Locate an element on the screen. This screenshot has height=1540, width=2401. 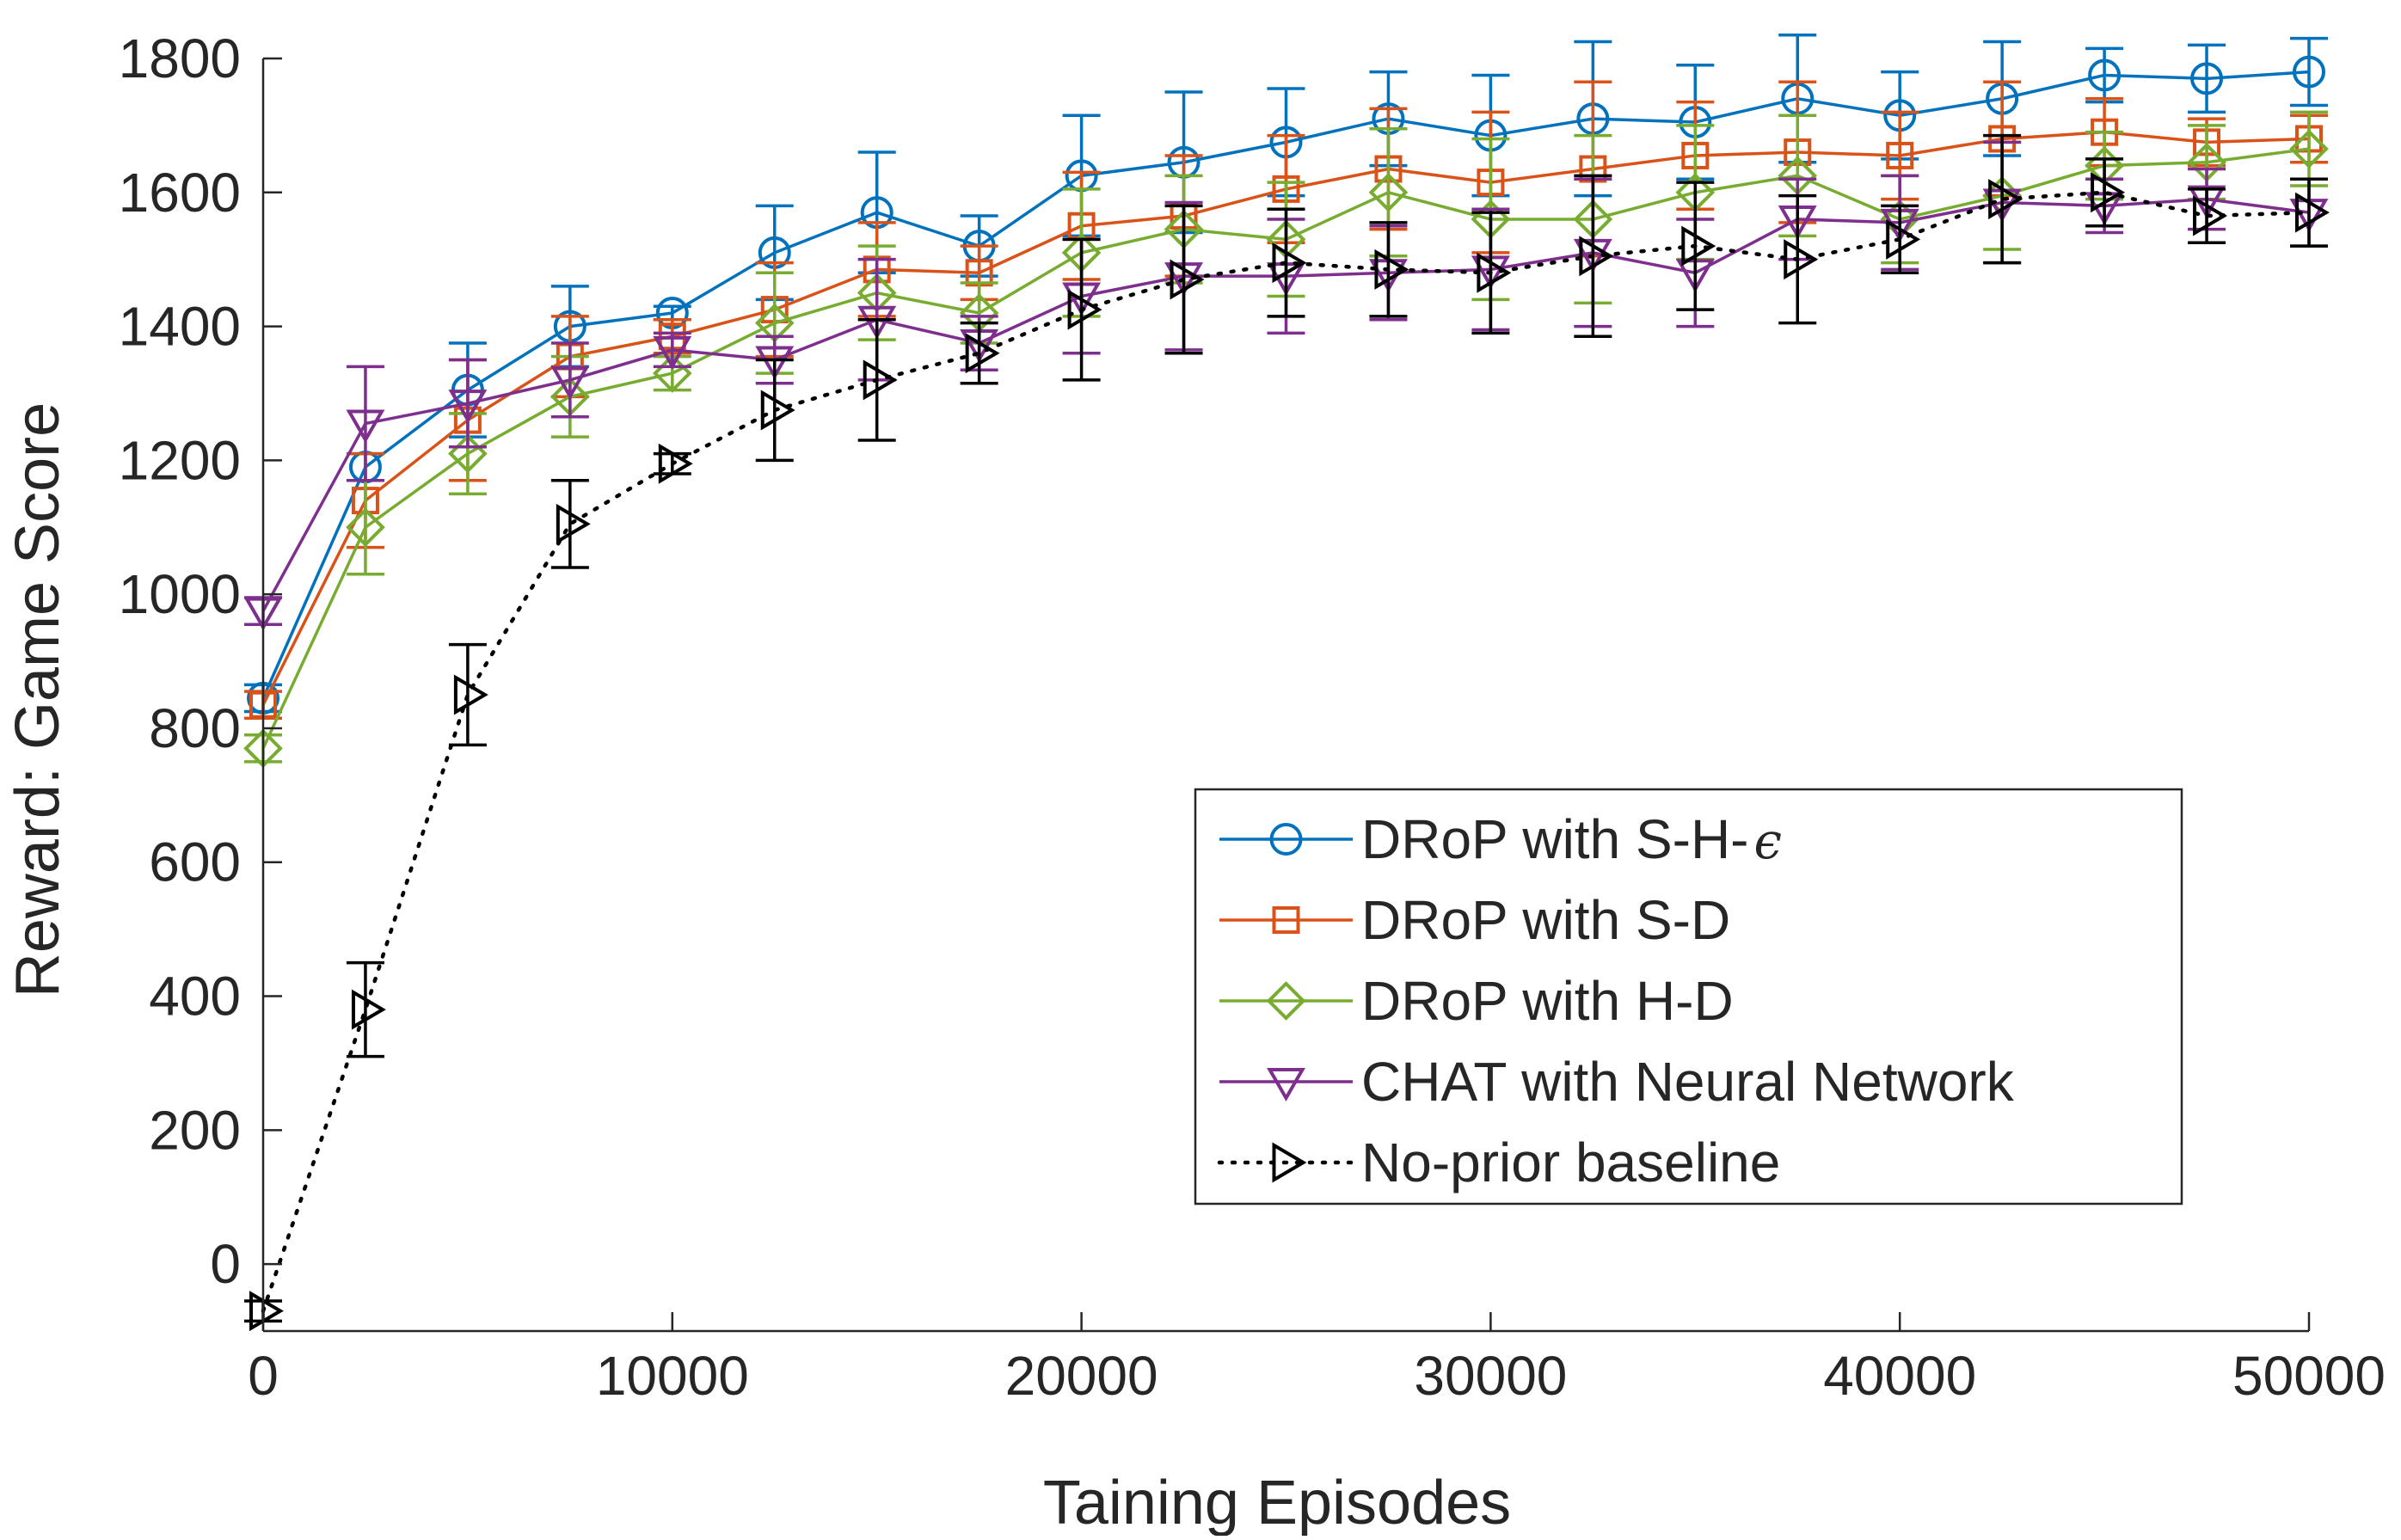
y-tick-label: 1800 is located at coordinates (180, 58).